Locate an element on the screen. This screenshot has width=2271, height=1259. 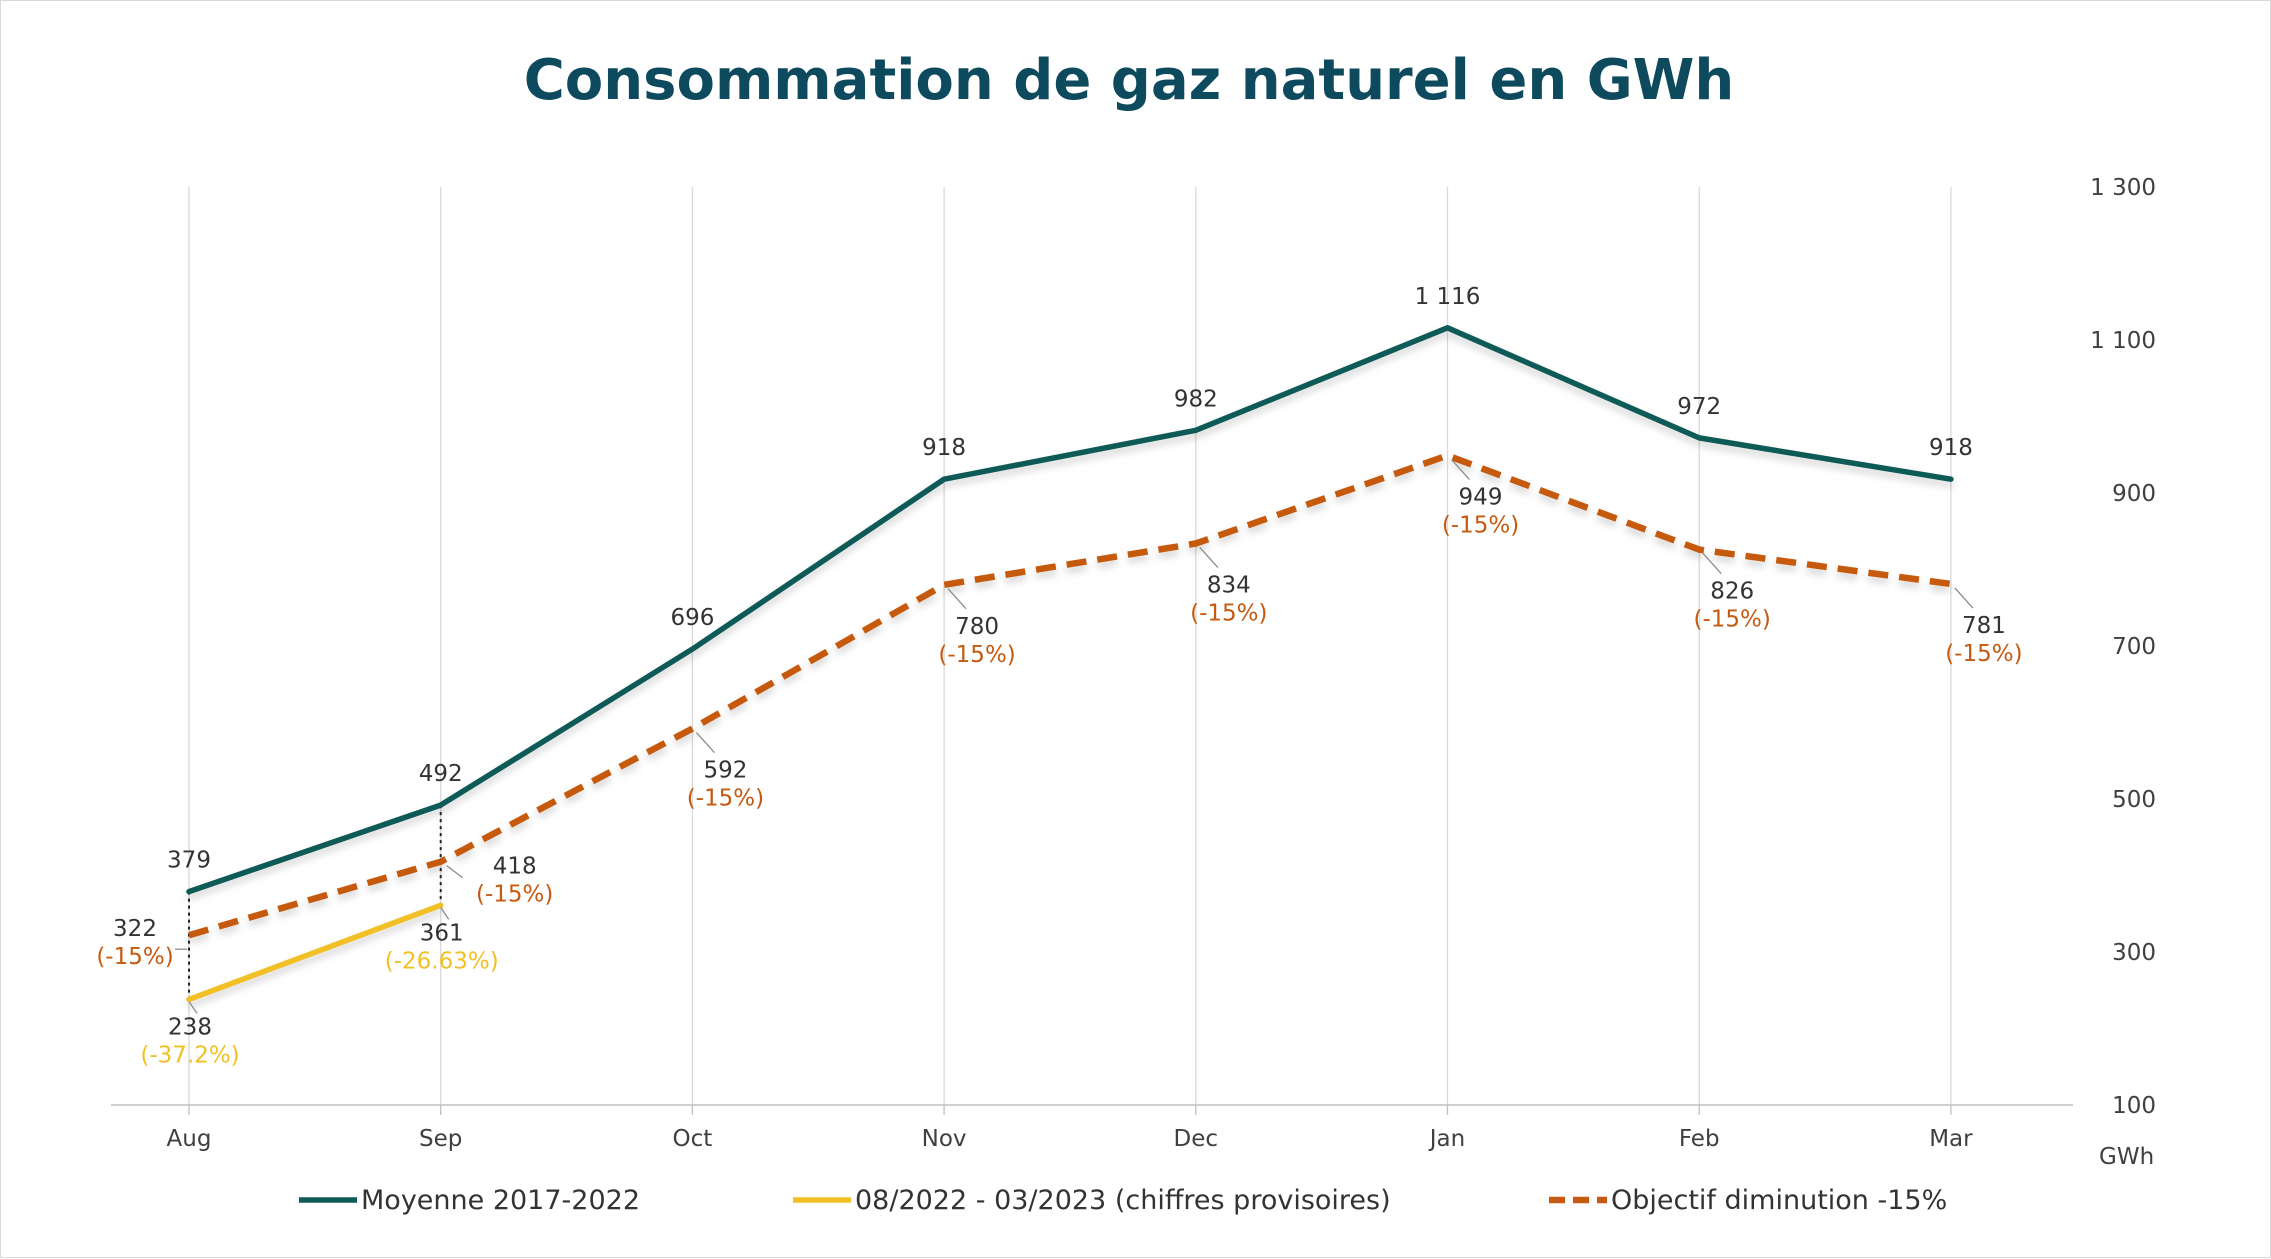
x-tick-label-nov: Nov is located at coordinates (944, 1139).